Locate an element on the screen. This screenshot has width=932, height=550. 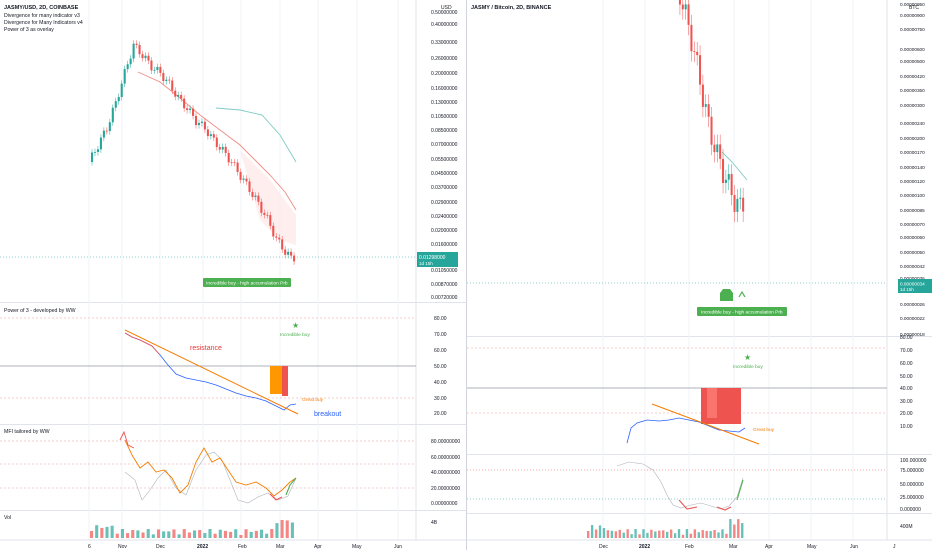
left-pane1-tick: 70.00 is located at coordinates (440, 335).